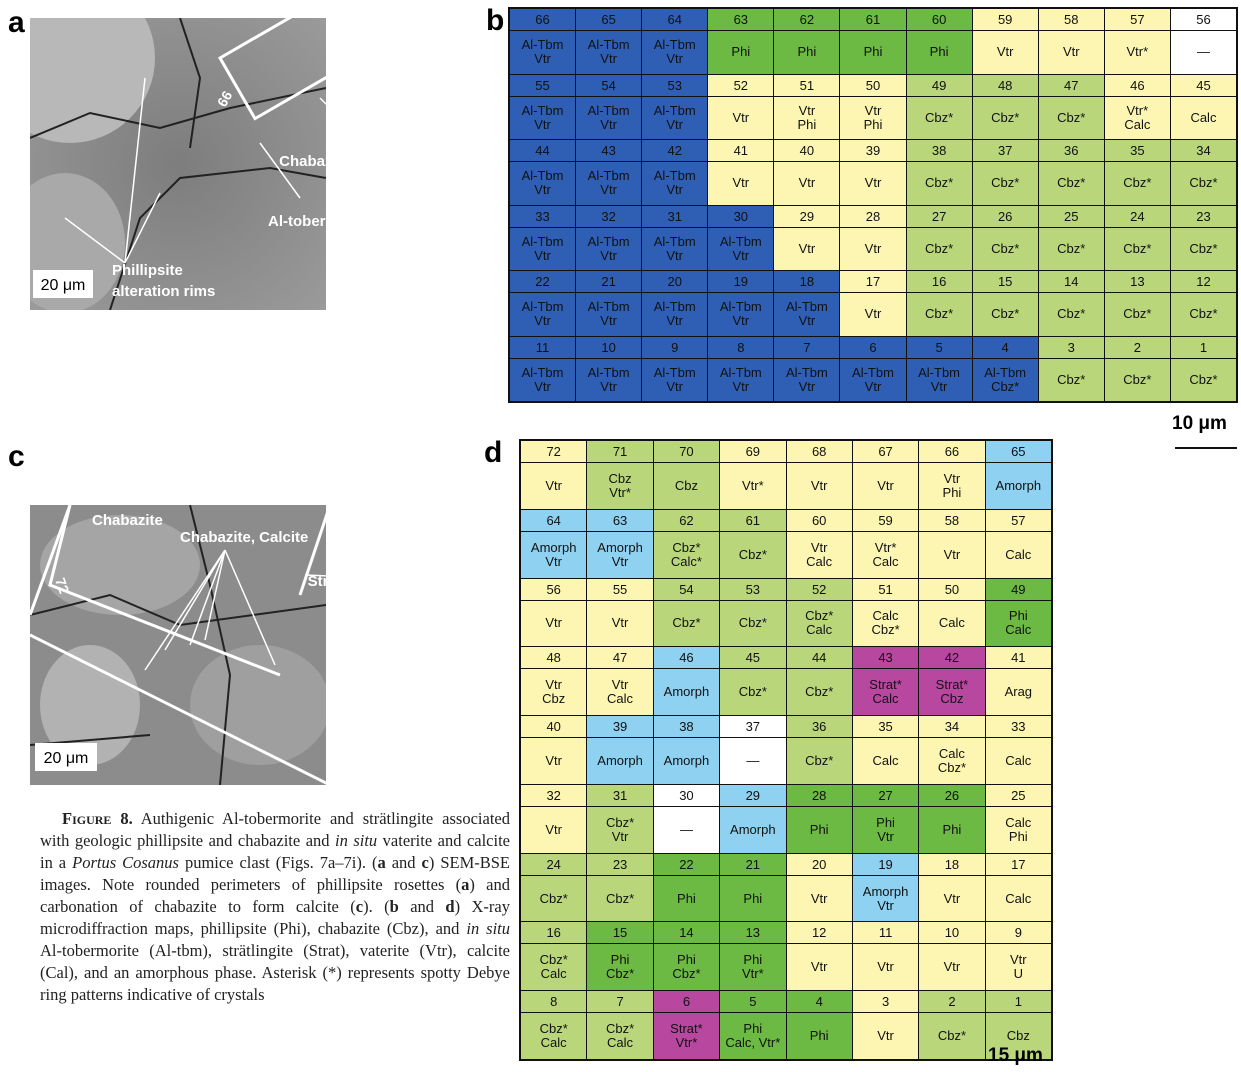 Image resolution: width=1241 pixels, height=1072 pixels. What do you see at coordinates (819, 796) in the screenshot?
I see `cell-number: 28` at bounding box center [819, 796].